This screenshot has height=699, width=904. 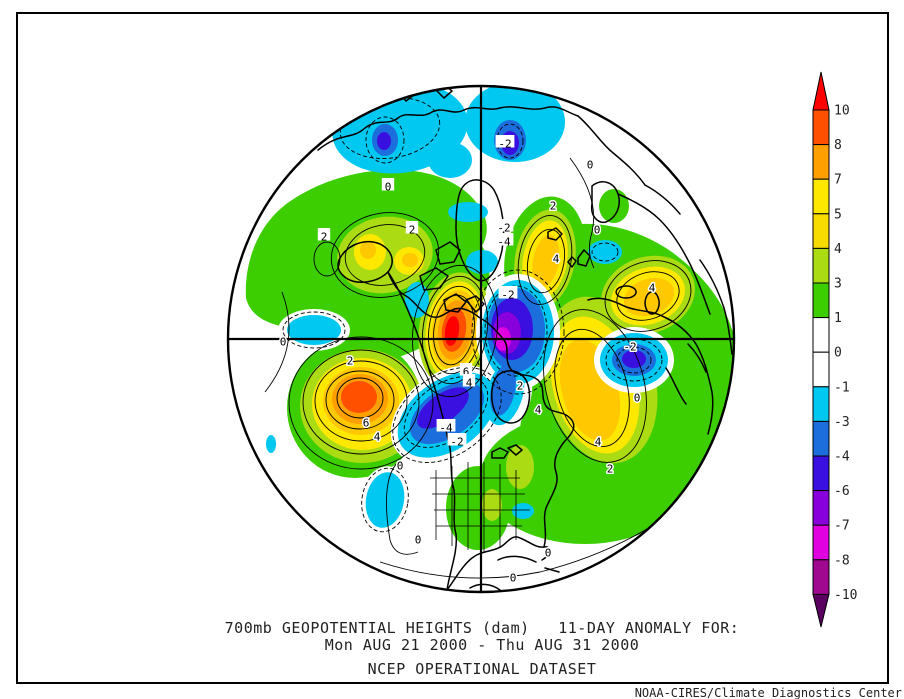 What do you see at coordinates (842, 526) in the screenshot?
I see `colorbar-tick-label: -7` at bounding box center [842, 526].